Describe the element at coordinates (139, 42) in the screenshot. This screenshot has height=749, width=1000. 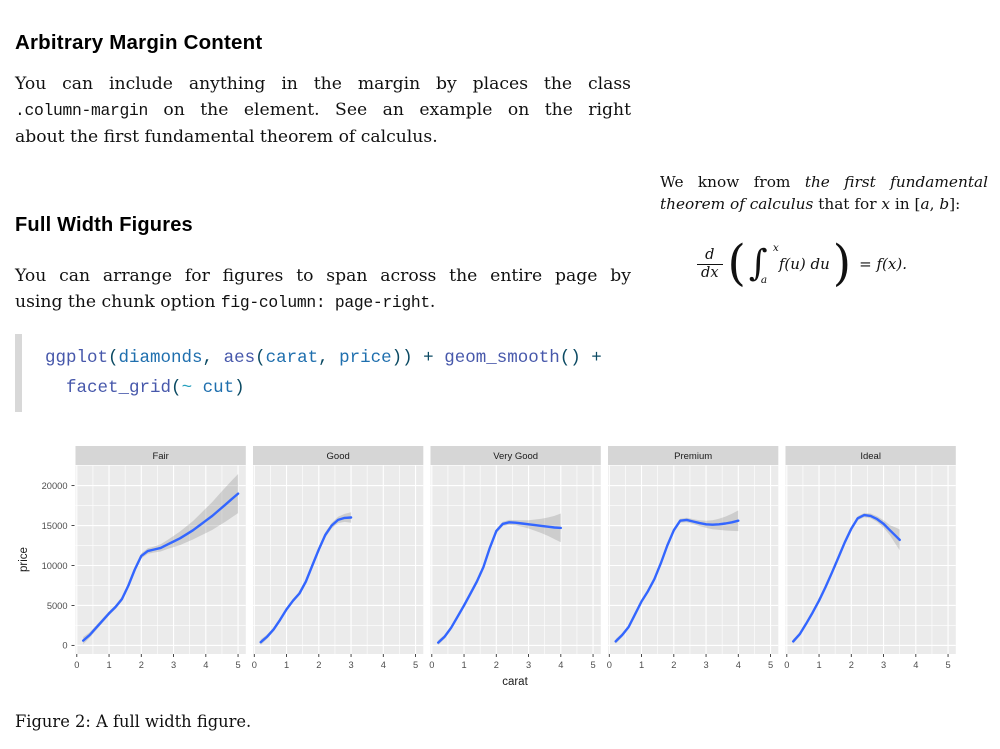
I see `heading-arbitrary-margin-content: Arbitrary Margin Content` at that location.